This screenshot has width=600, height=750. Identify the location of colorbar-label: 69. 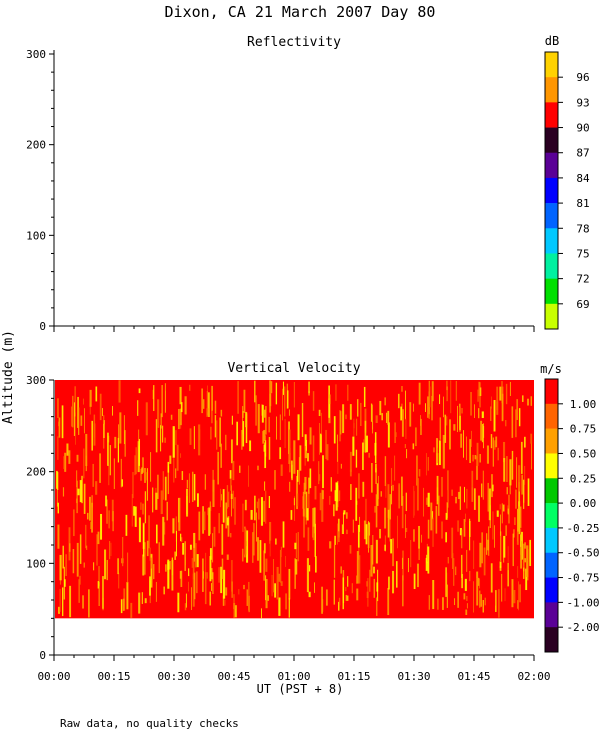
(582, 304).